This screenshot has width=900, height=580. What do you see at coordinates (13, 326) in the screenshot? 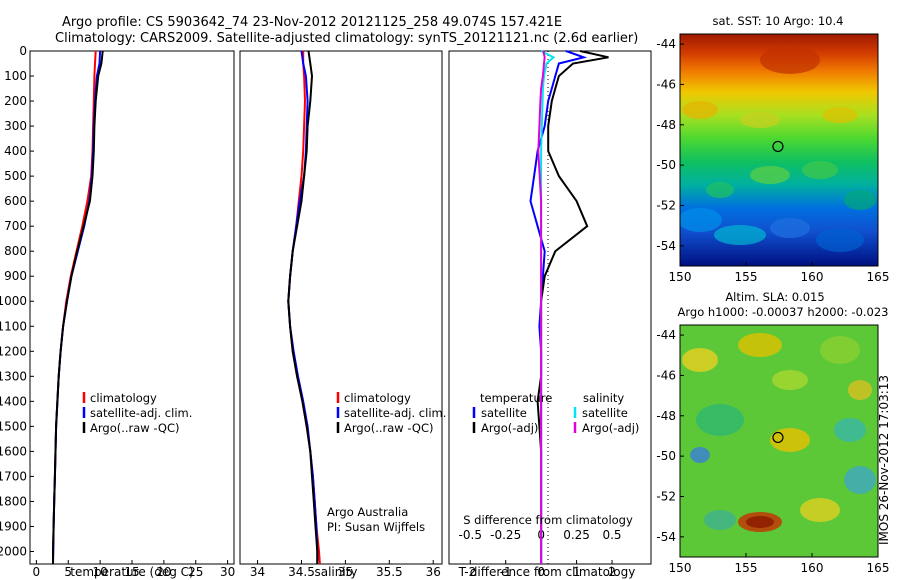
I see `depth-tick-label: 1100` at bounding box center [13, 326].